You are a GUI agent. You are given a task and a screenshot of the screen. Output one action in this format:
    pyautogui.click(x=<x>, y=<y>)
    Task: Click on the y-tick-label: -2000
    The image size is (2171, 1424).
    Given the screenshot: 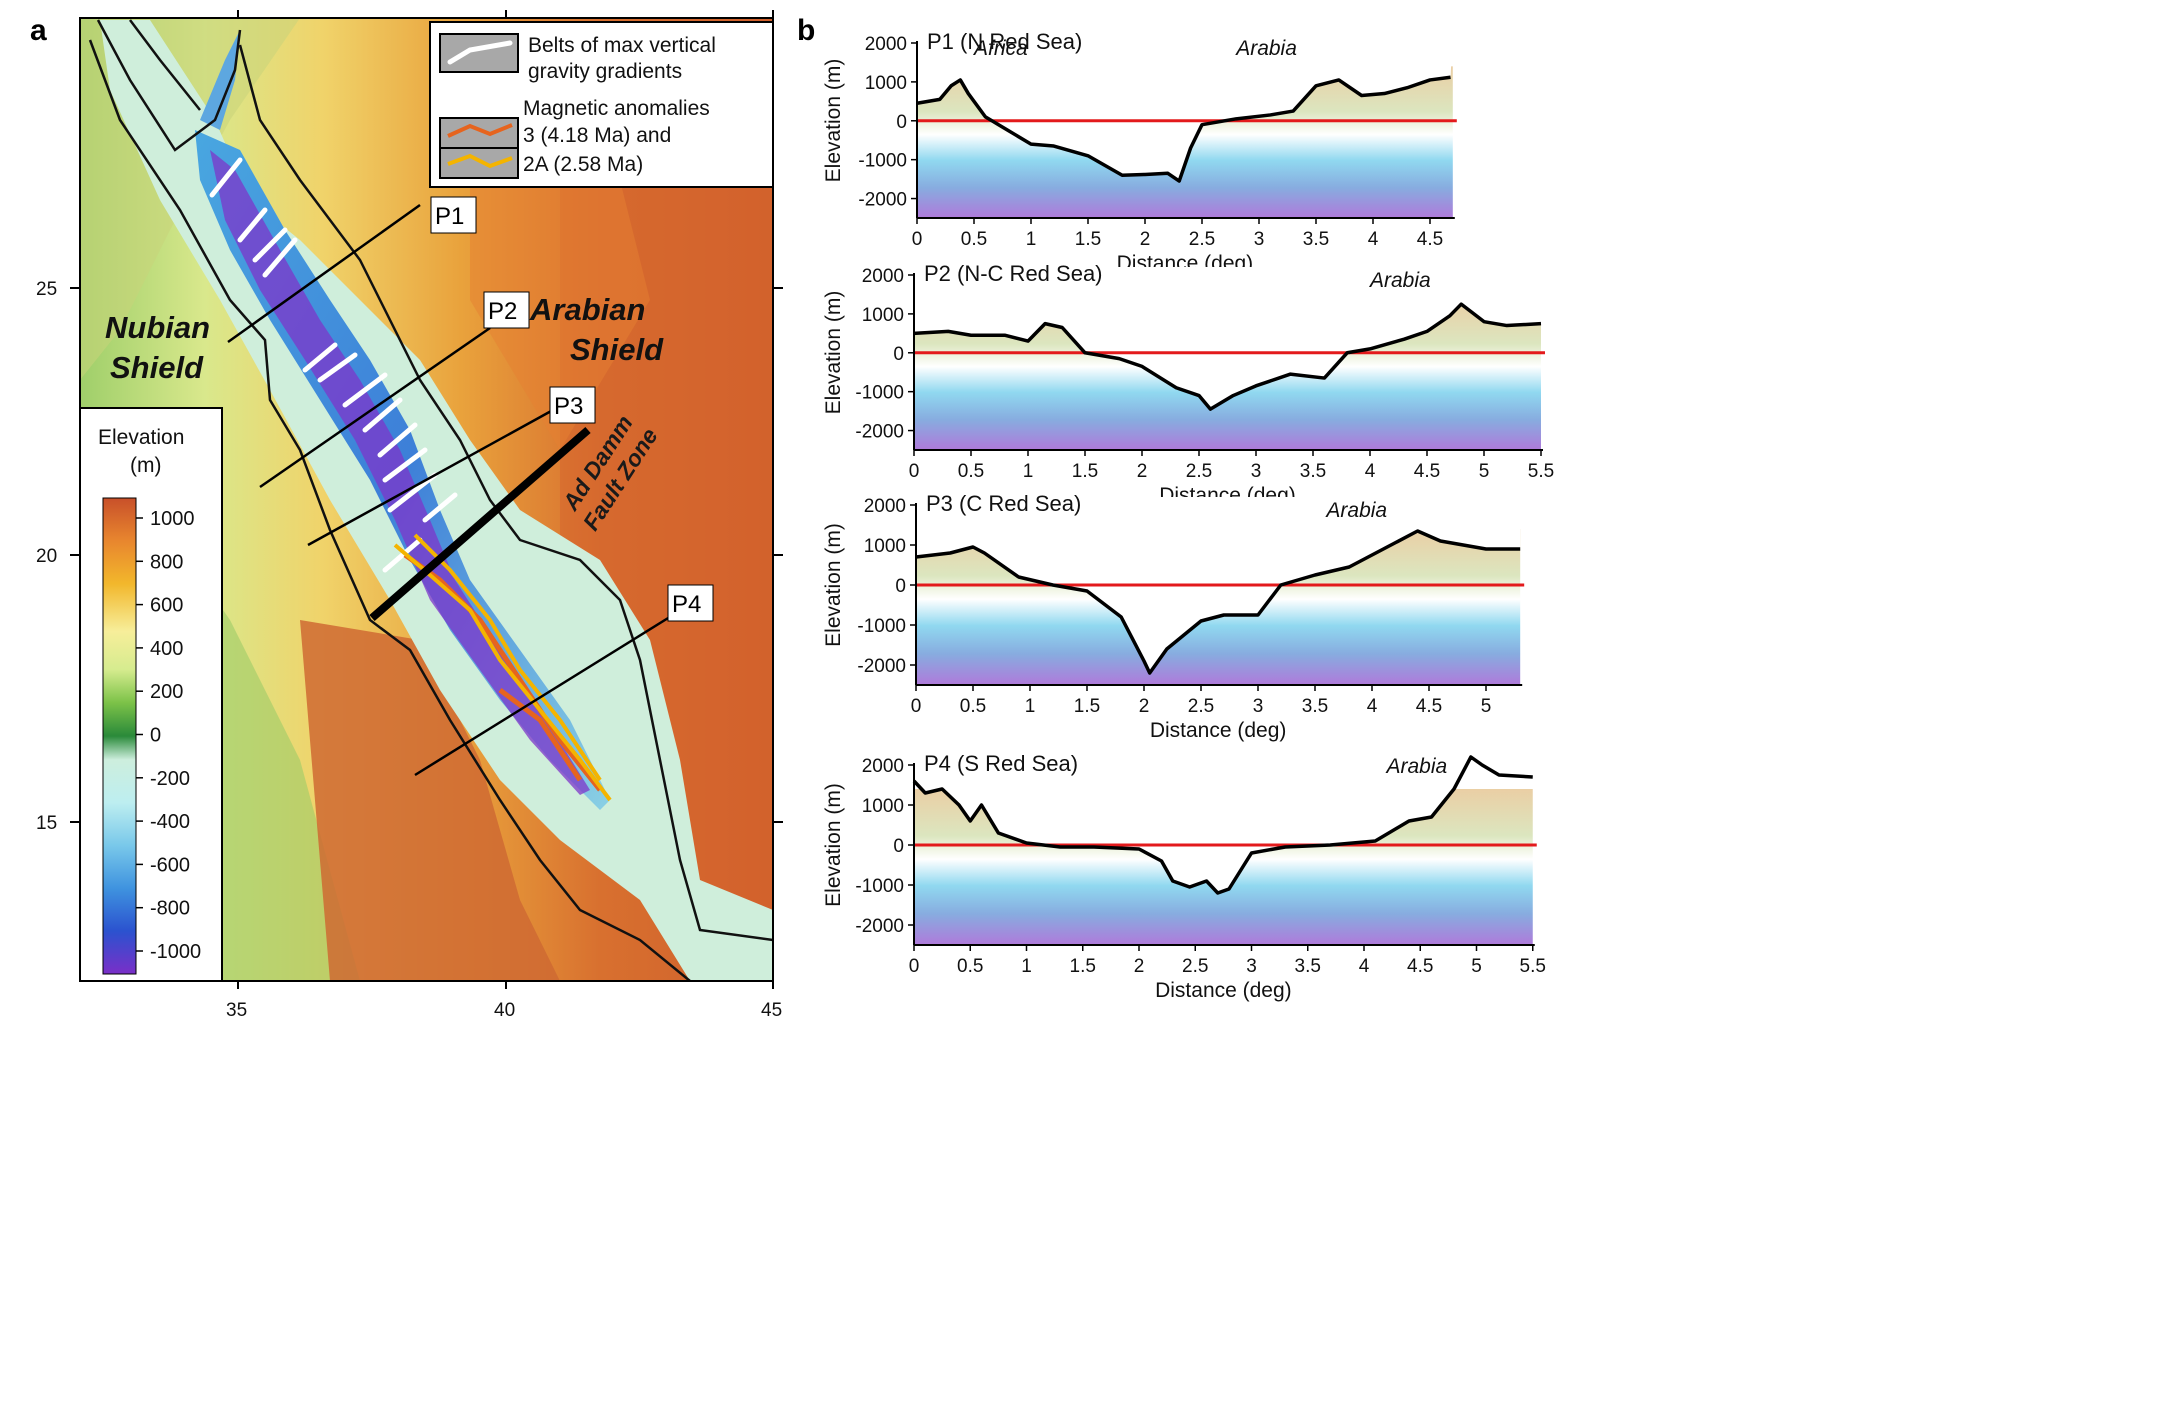 What is the action you would take?
    pyautogui.click(x=882, y=200)
    